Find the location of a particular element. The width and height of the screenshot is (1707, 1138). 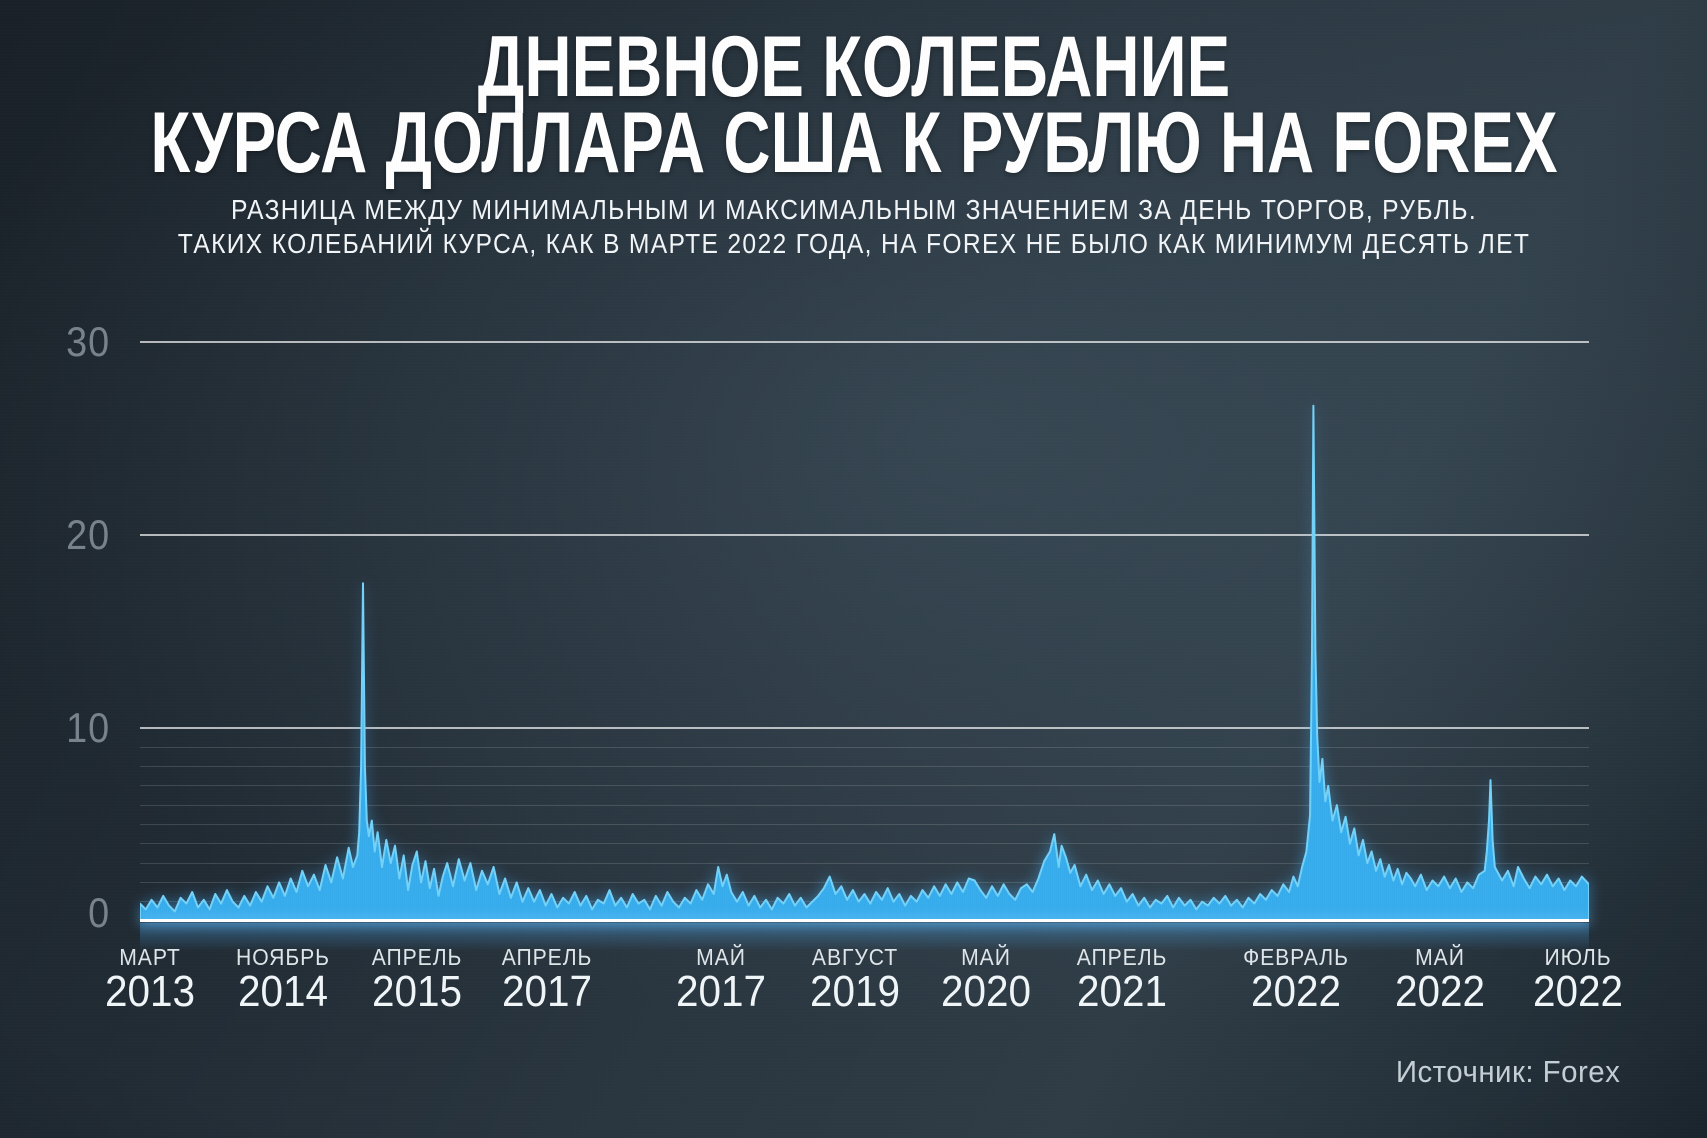

y-tick-label-20: 20 is located at coordinates (88, 534).